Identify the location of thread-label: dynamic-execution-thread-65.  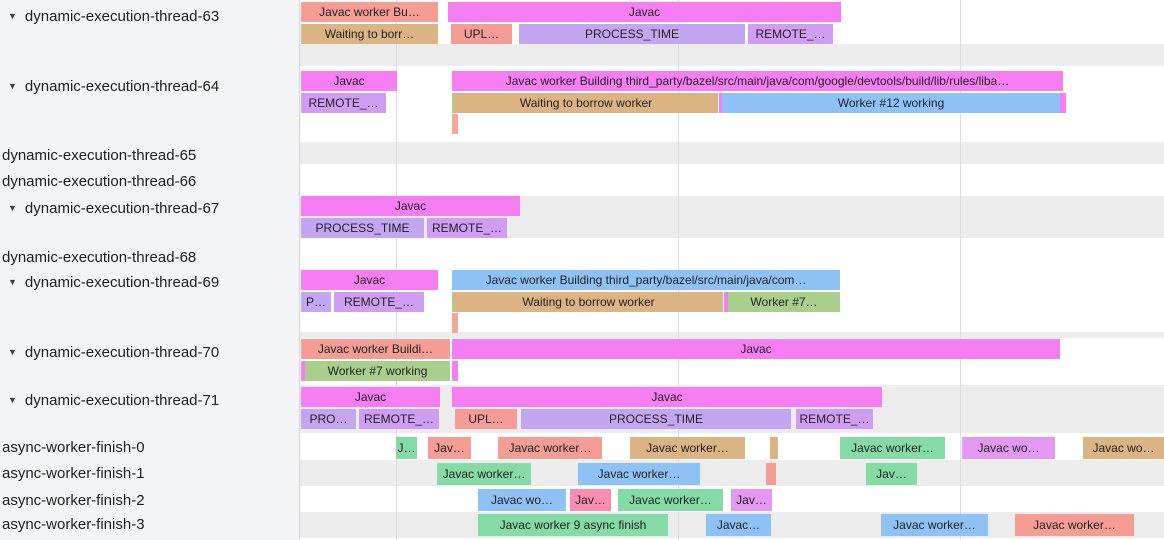
(99, 155).